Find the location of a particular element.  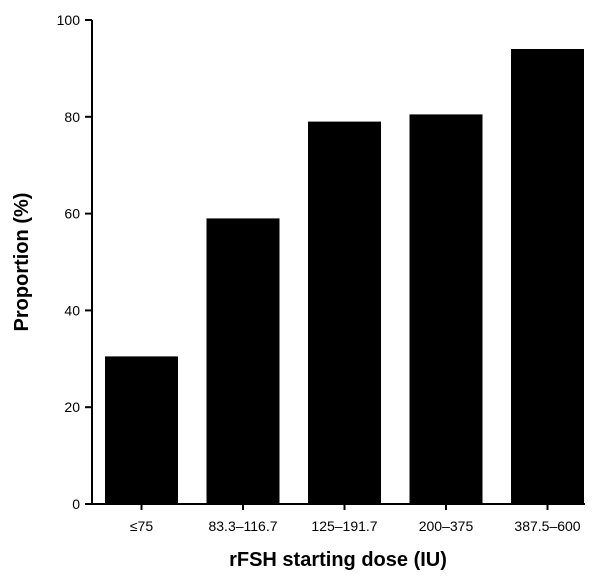

y-ticks-group: 0 20 40 60 80 100 is located at coordinates (74, 262).